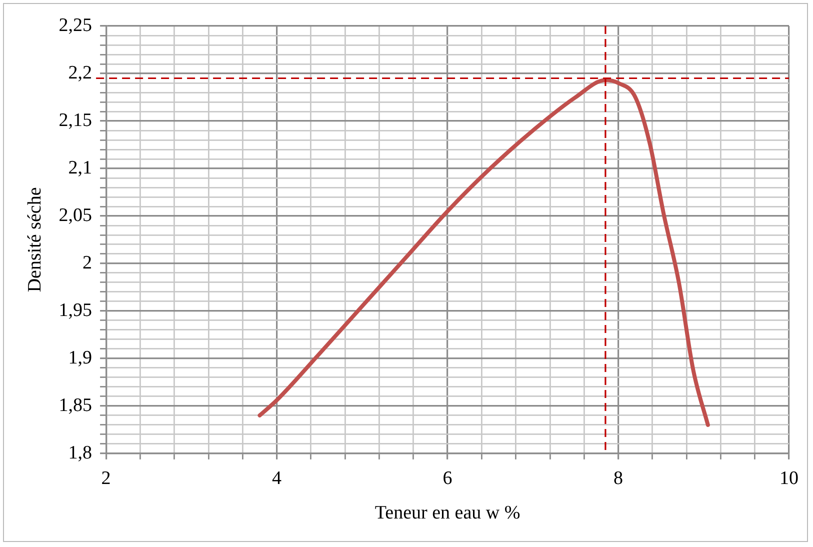 The height and width of the screenshot is (547, 813). Describe the element at coordinates (75, 25) in the screenshot. I see `y-tick-label: 2,25` at that location.